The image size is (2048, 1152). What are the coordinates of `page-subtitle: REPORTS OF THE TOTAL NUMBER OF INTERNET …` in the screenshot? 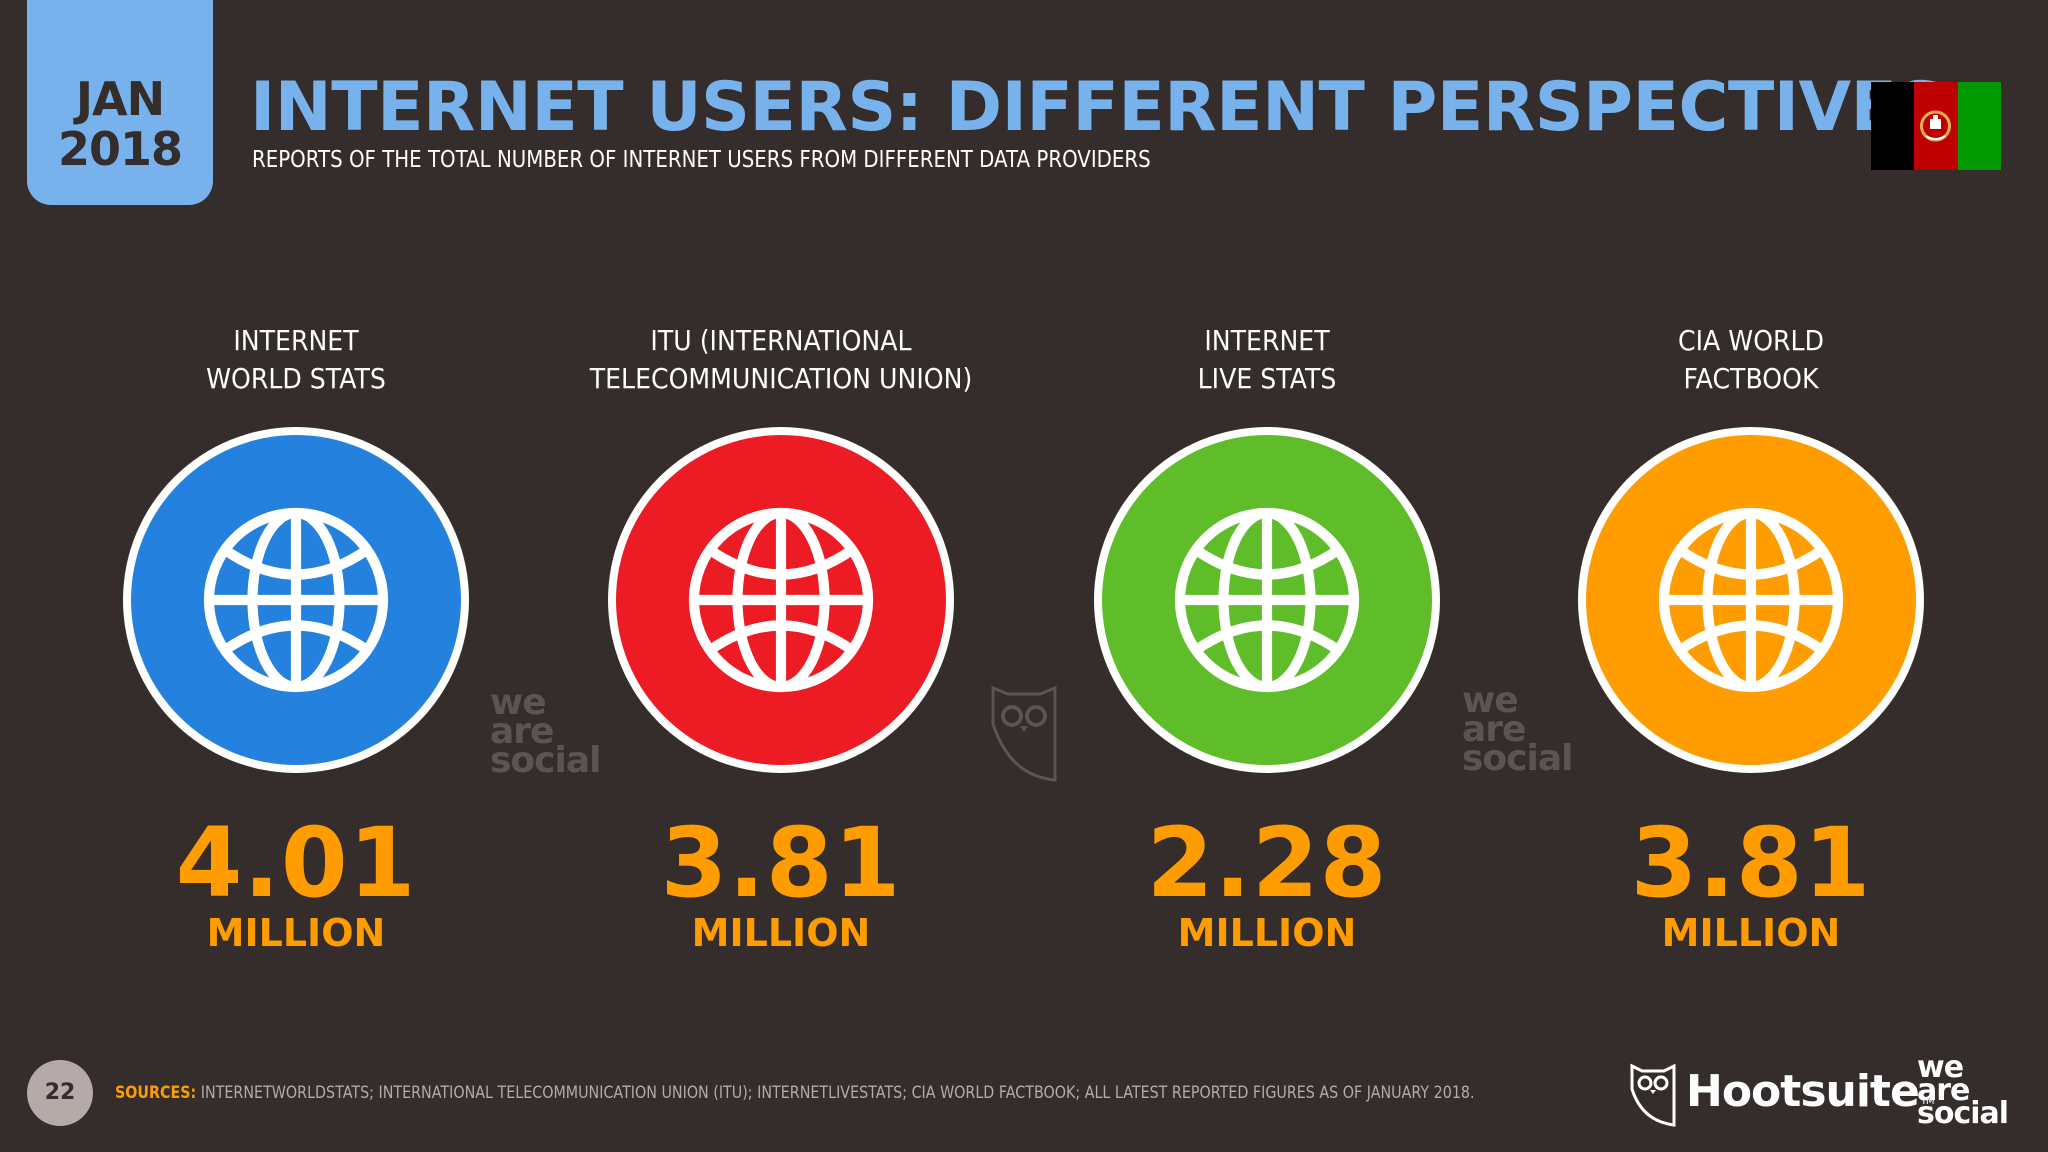 It's located at (701, 160).